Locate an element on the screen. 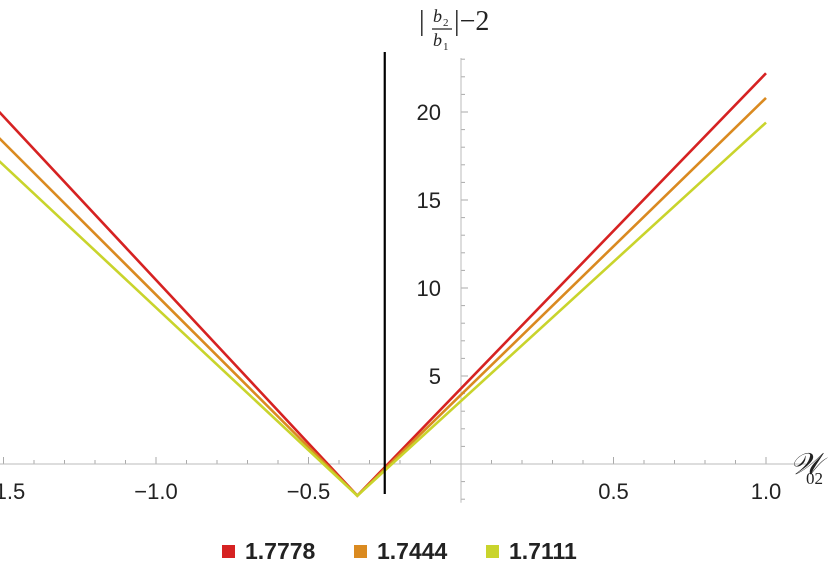 The width and height of the screenshot is (830, 582). x-tick-label: −1.5 is located at coordinates (12, 491).